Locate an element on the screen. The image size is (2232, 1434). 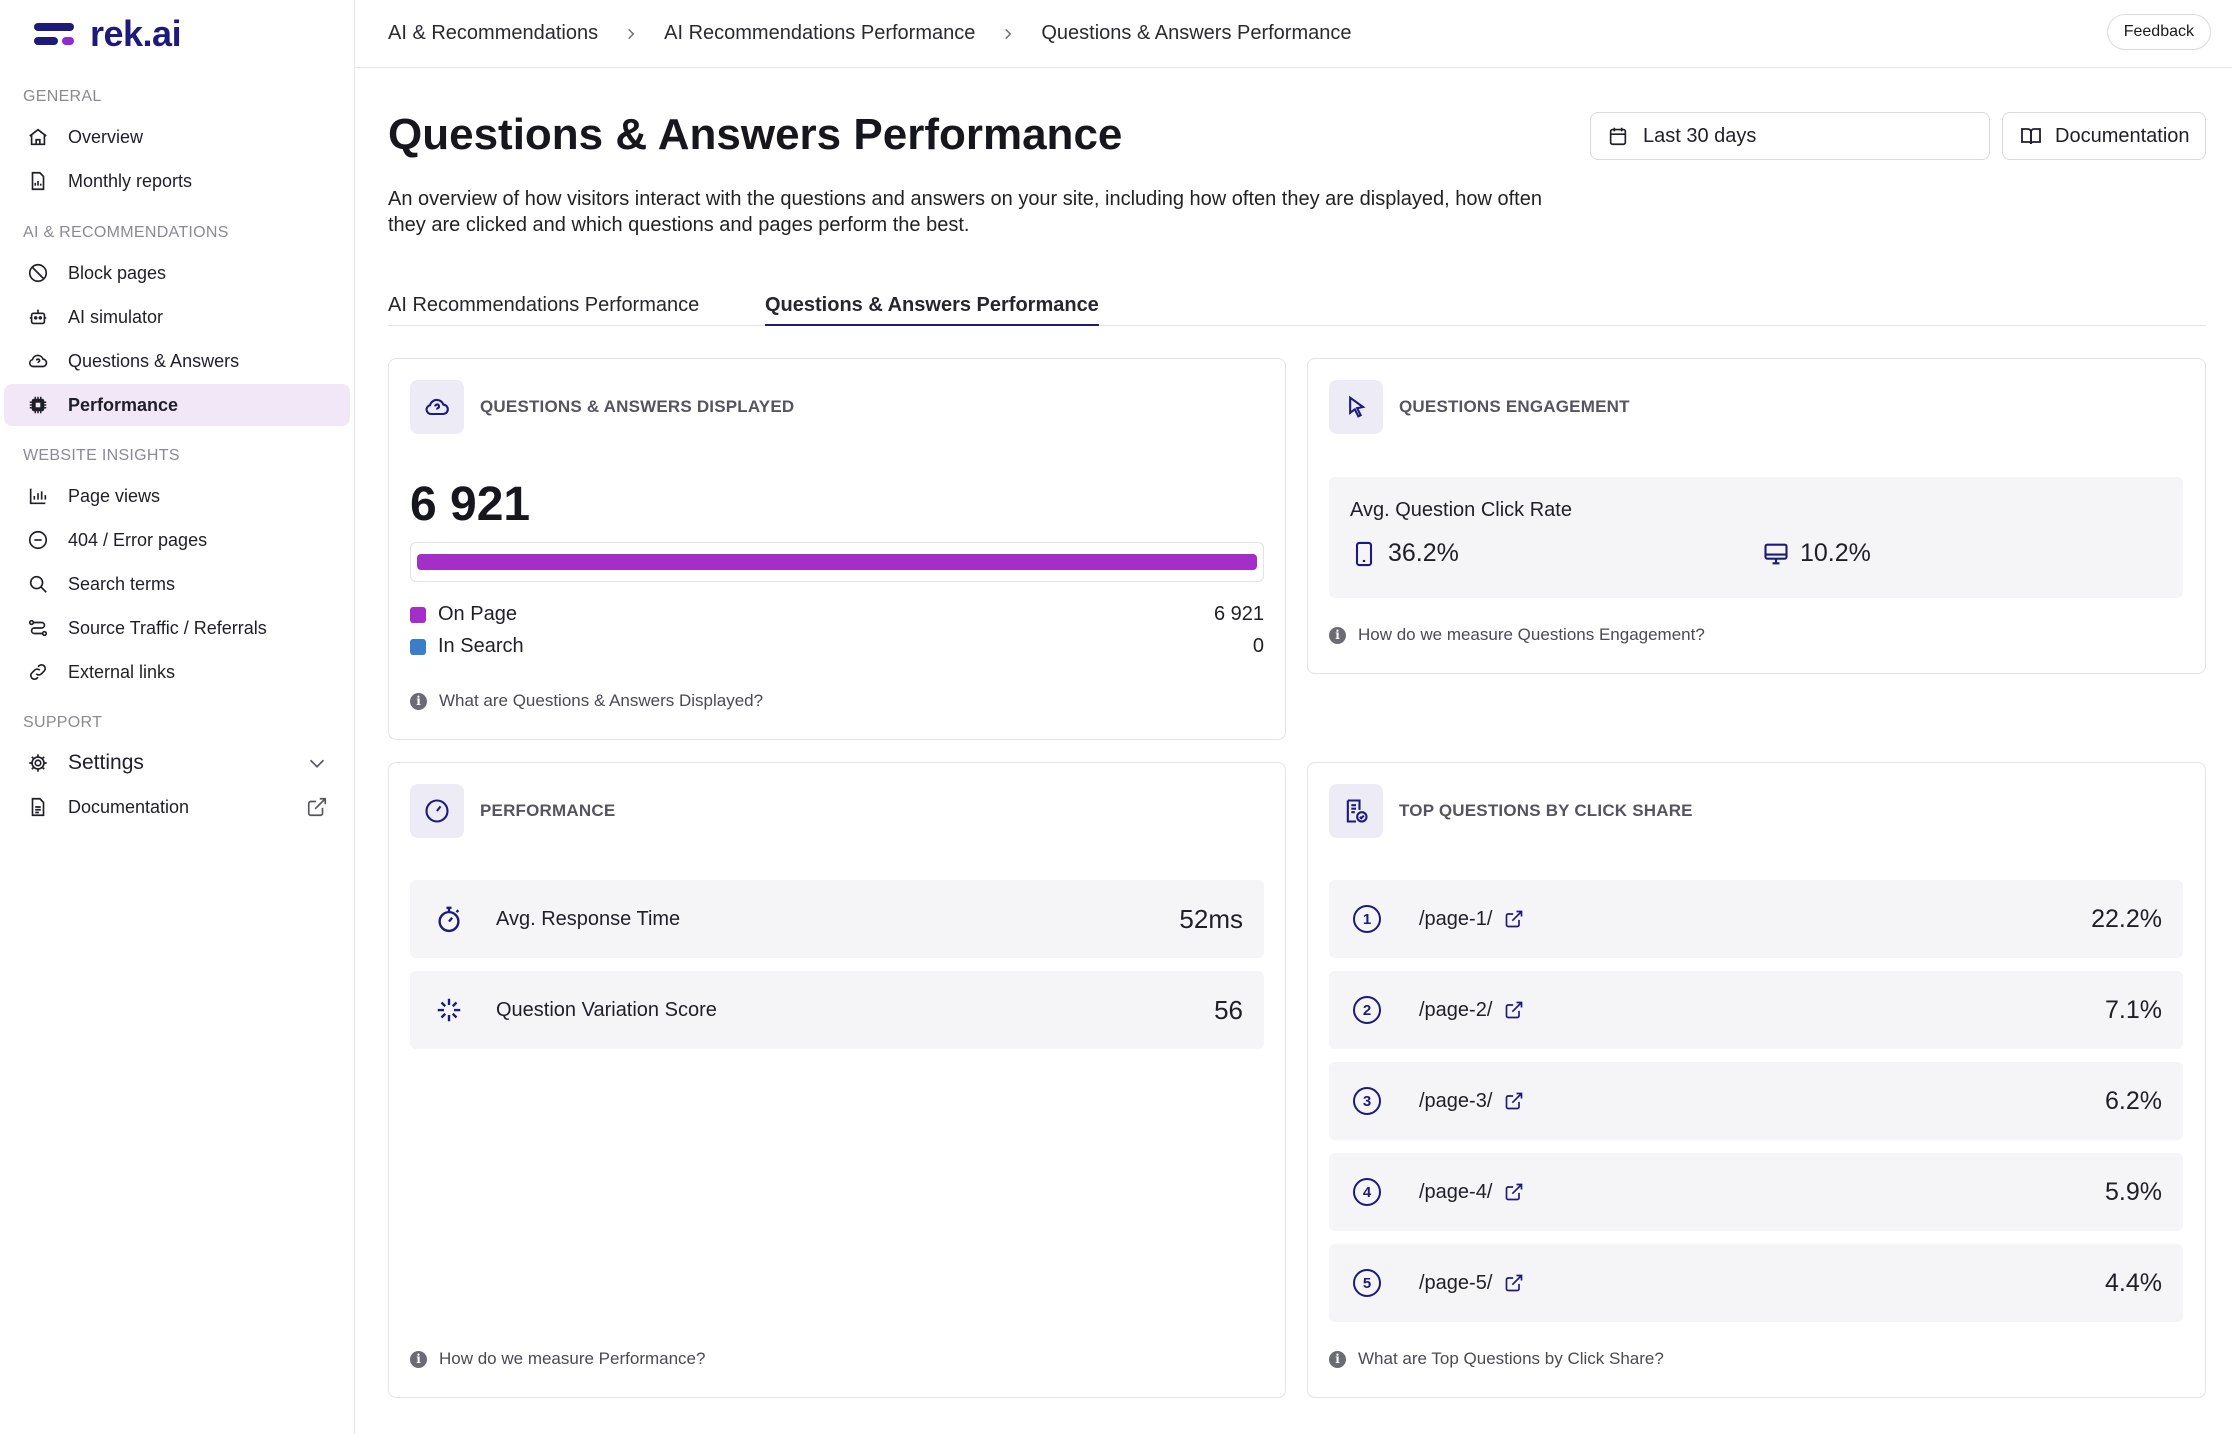
sidebar-item-questions-answers: Questions & Answers is located at coordinates (177, 361).